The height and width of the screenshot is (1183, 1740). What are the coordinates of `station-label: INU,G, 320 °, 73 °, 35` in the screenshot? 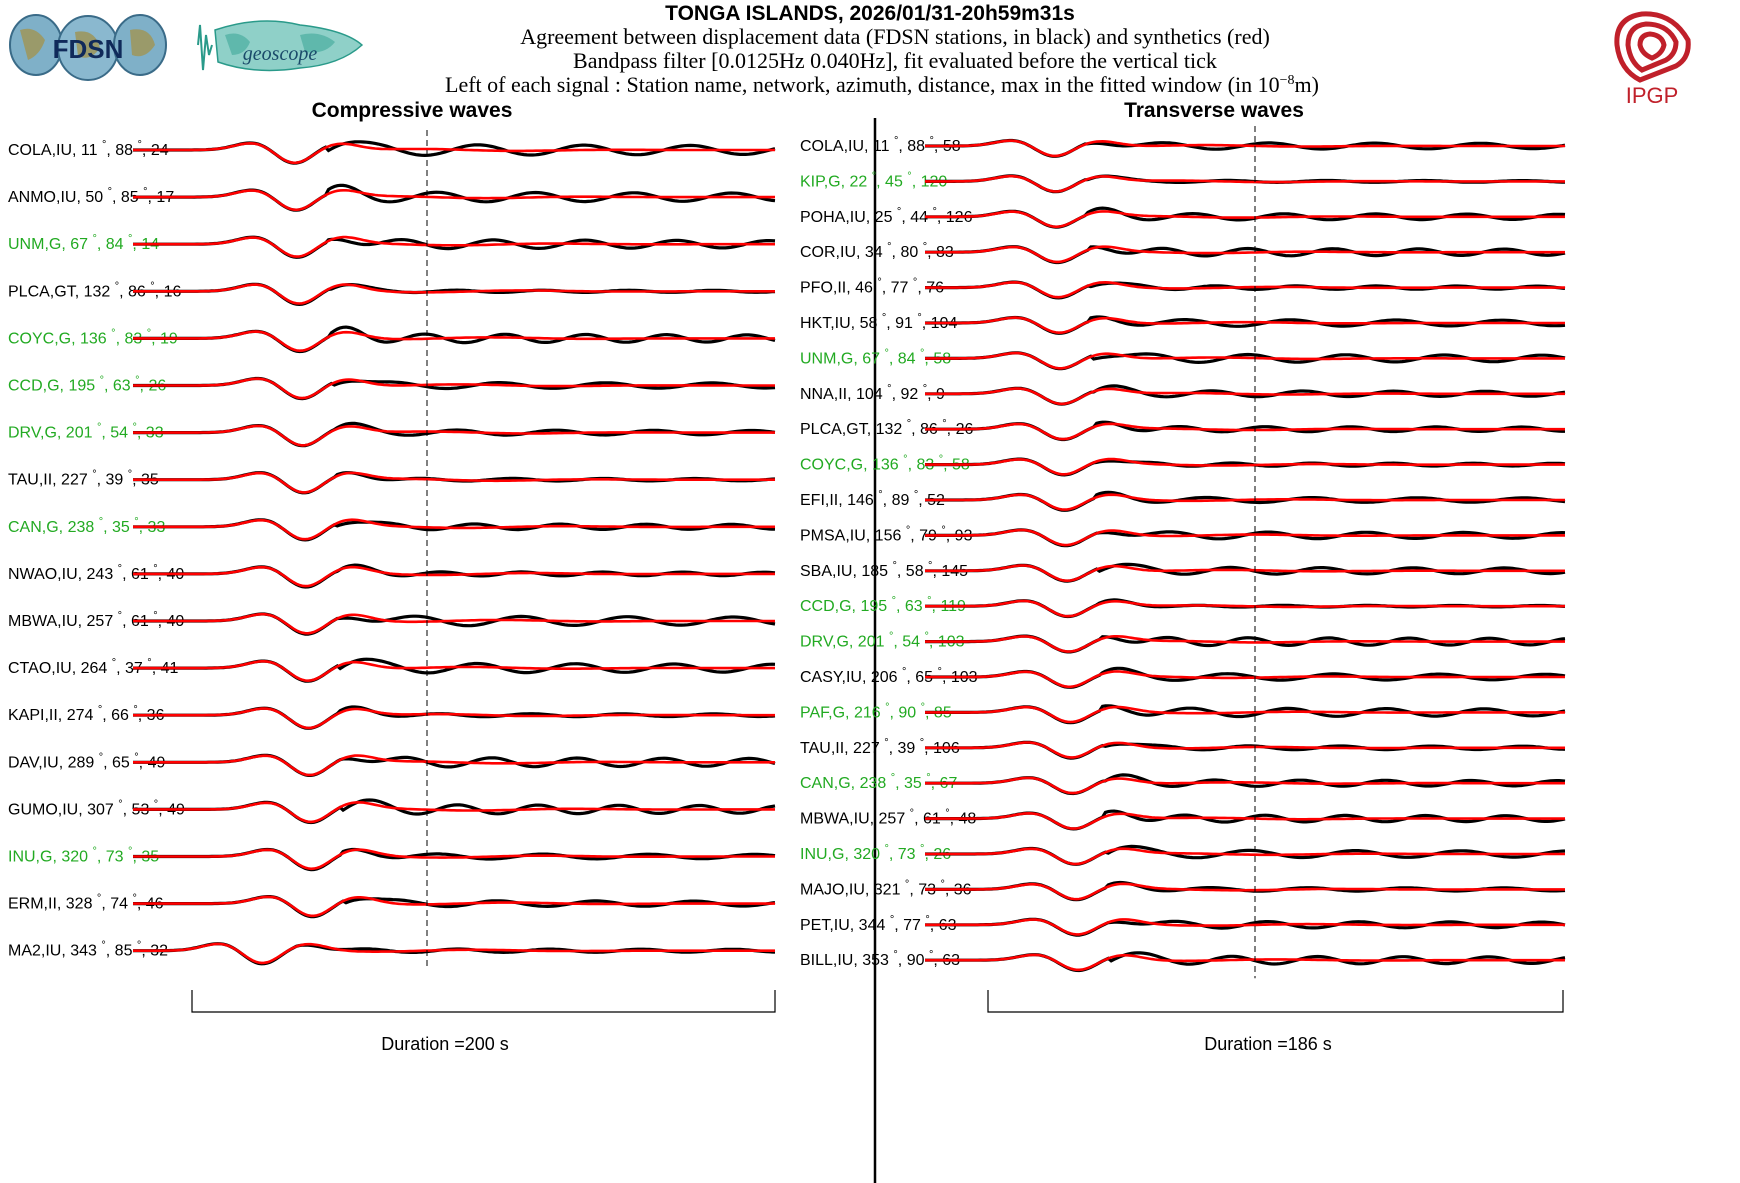 It's located at (83, 856).